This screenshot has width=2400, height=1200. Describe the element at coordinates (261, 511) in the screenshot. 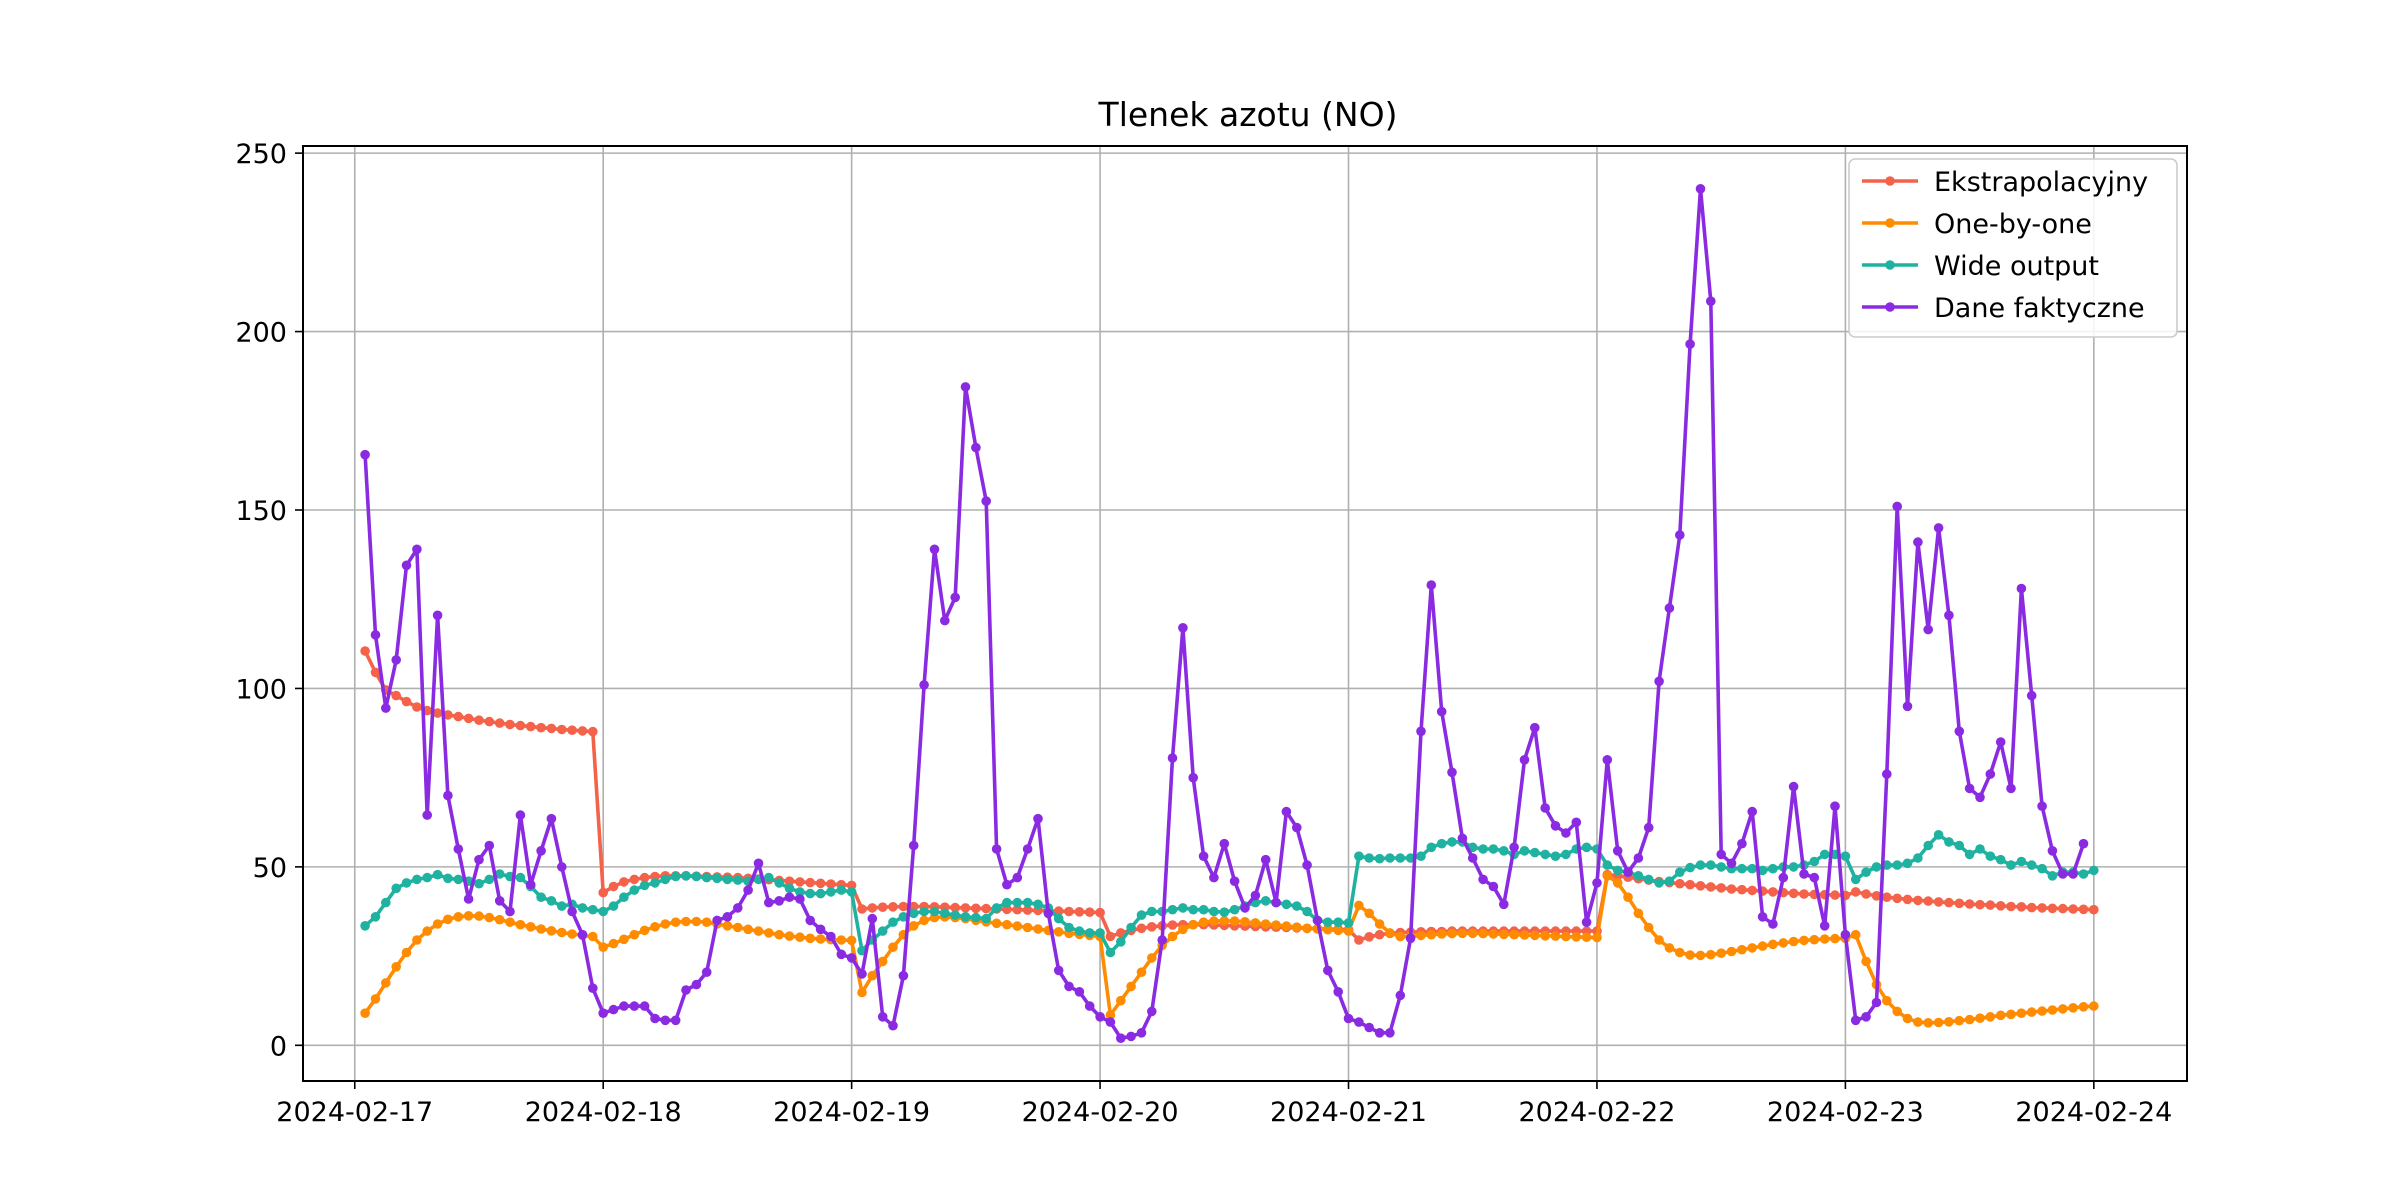

I see `y-tick-label: 150` at that location.